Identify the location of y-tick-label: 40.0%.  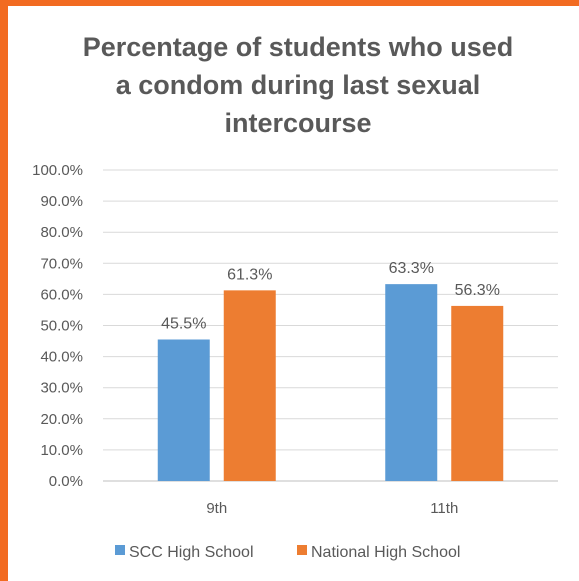
(61, 357).